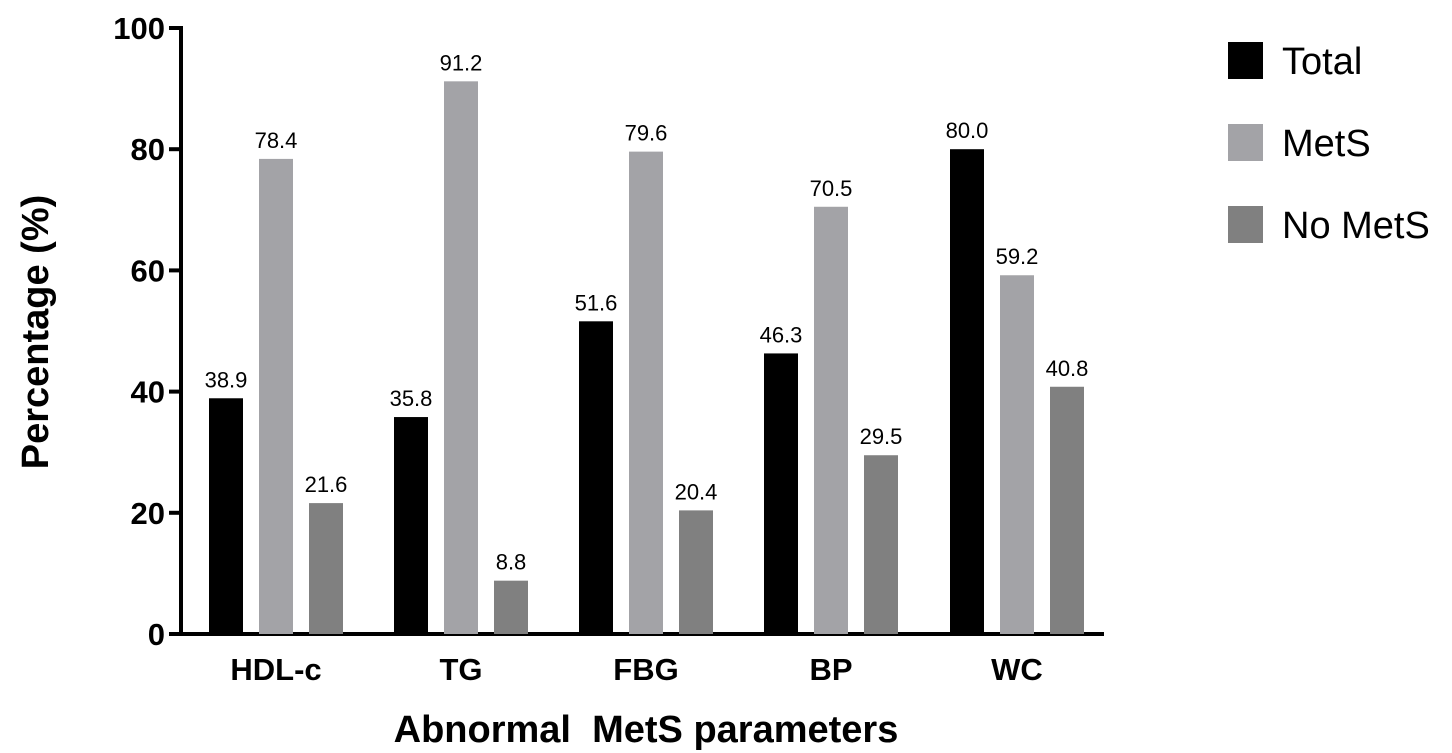 The height and width of the screenshot is (753, 1452). What do you see at coordinates (646, 730) in the screenshot?
I see `x-axis-title: Abnormal MetS parameters` at bounding box center [646, 730].